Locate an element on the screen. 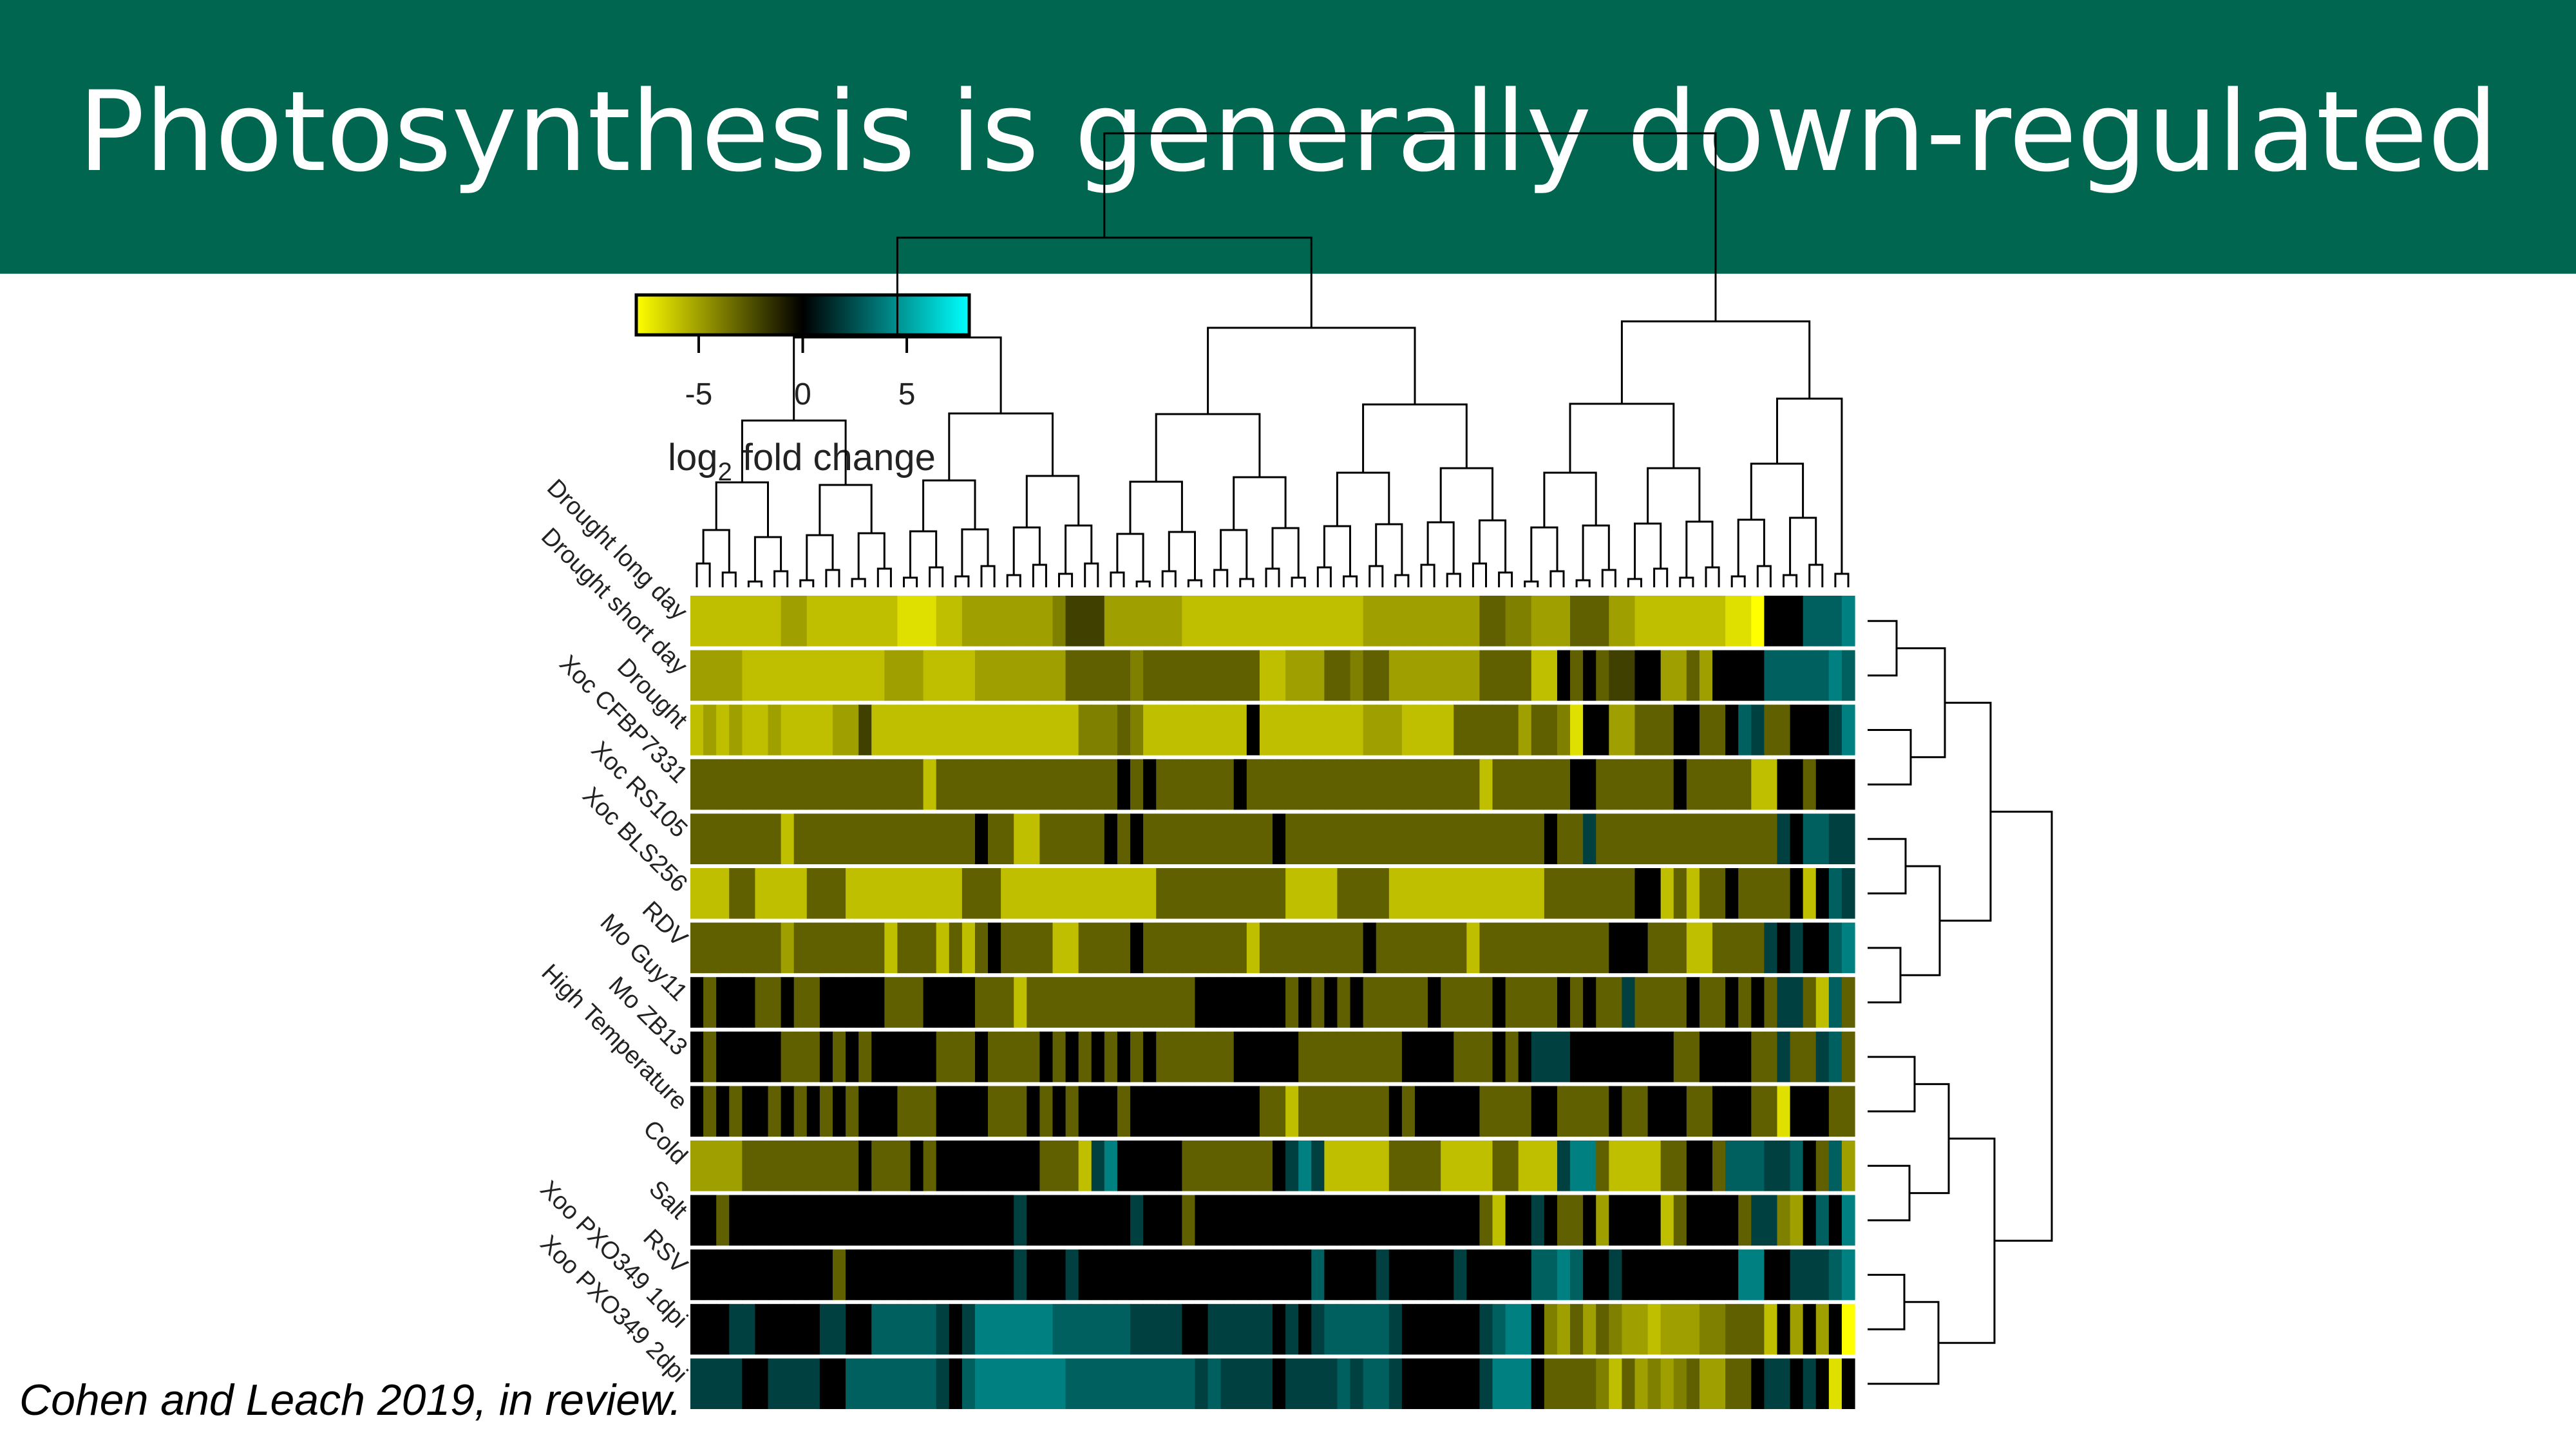 The height and width of the screenshot is (1449, 2576). citation: Cohen and Leach 2019, in review. is located at coordinates (350, 1401).